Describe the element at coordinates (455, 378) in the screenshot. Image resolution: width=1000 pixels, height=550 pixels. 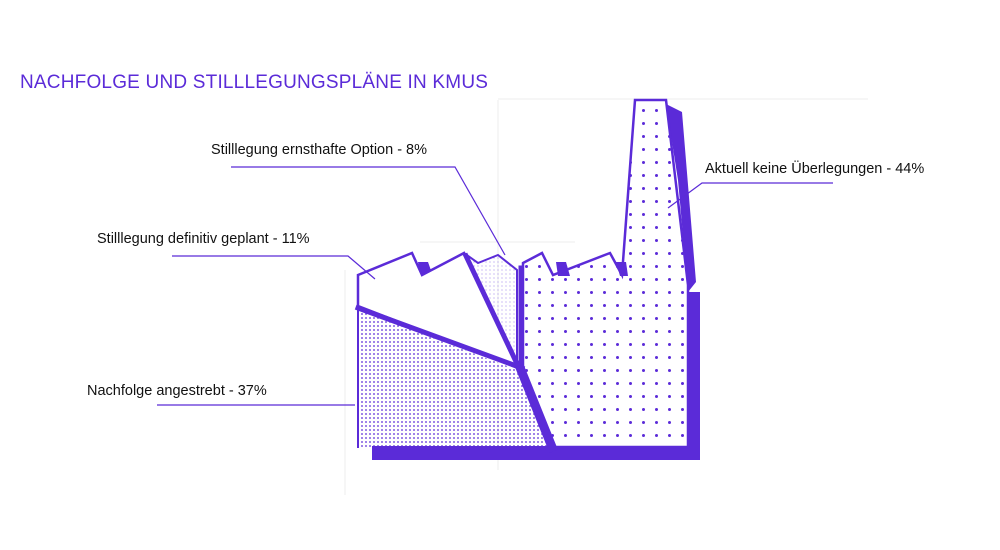
I see `slice-nachfolge` at that location.